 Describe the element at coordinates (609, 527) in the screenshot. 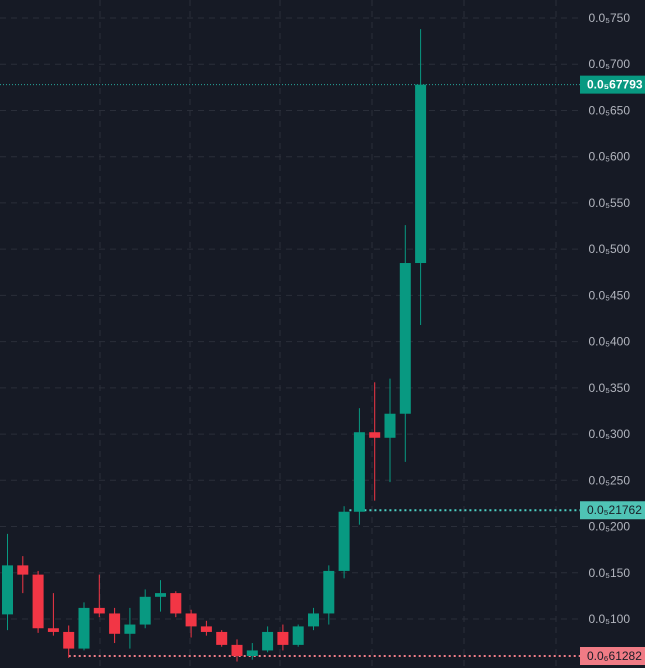

I see `y-tick-label: 0.0₅200` at that location.